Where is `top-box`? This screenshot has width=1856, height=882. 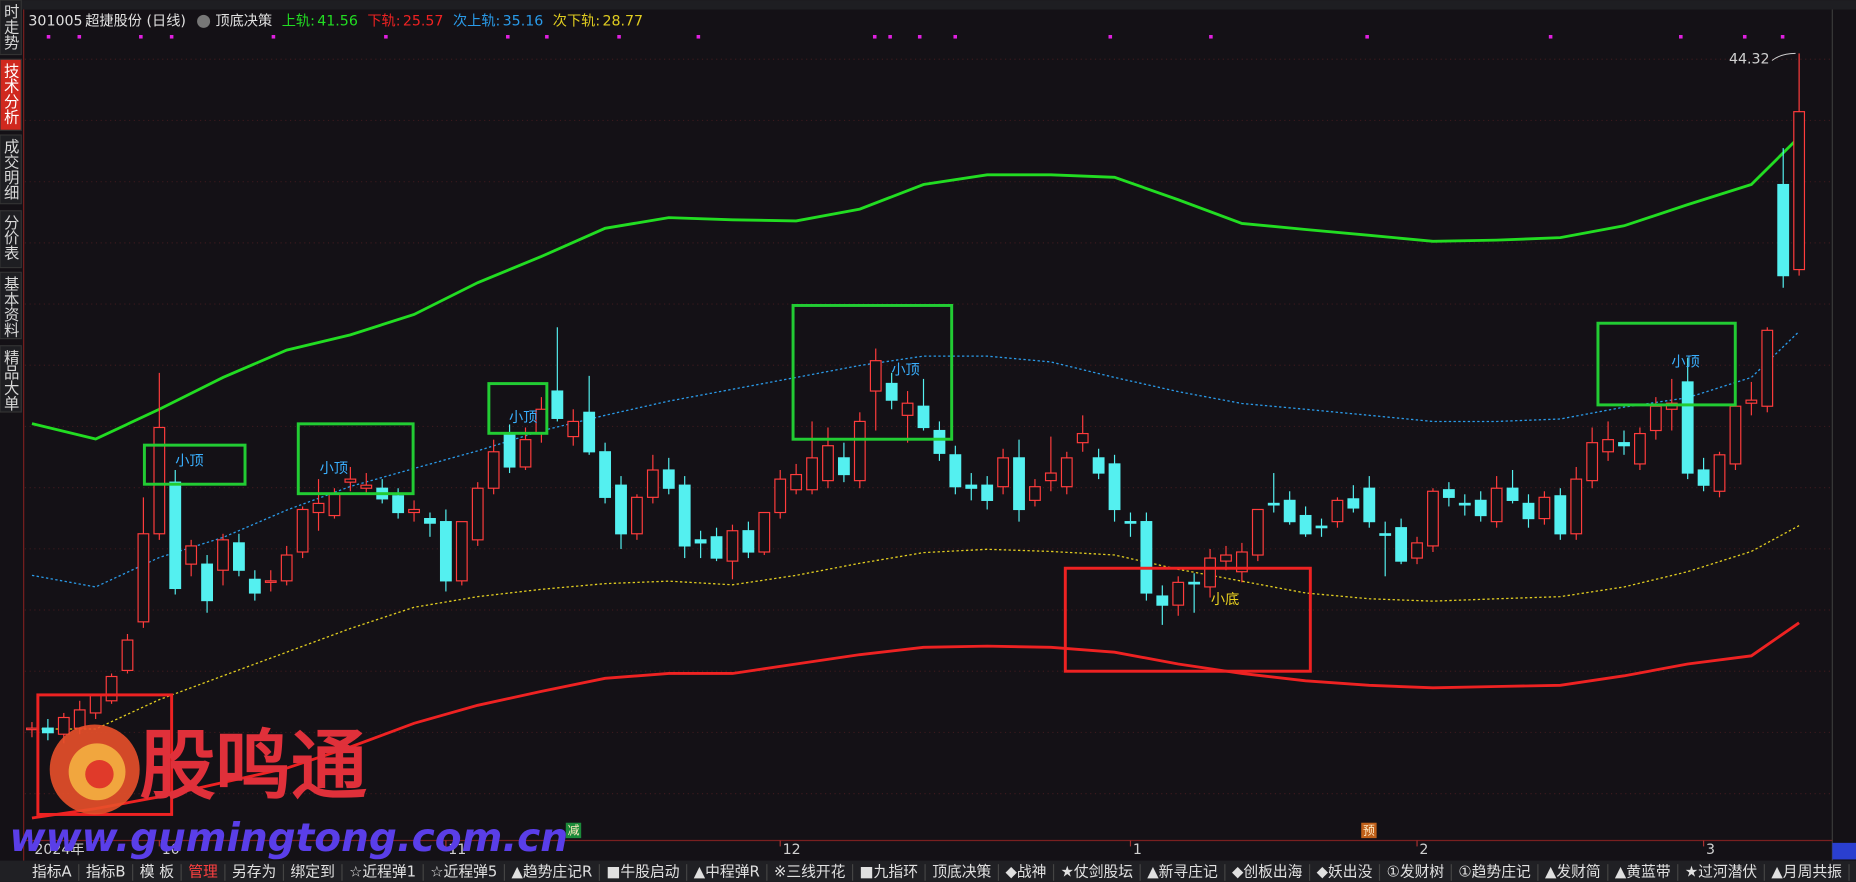 top-box is located at coordinates (872, 372).